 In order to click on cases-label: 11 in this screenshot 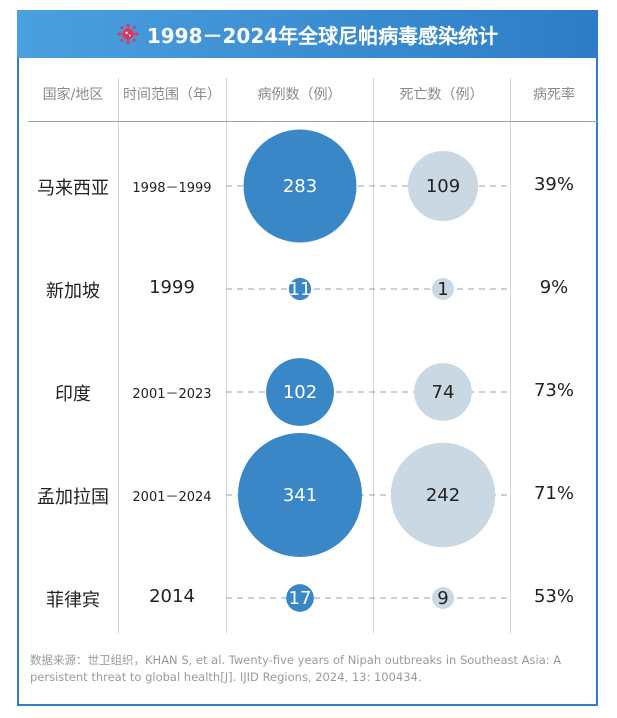, I will do `click(300, 289)`.